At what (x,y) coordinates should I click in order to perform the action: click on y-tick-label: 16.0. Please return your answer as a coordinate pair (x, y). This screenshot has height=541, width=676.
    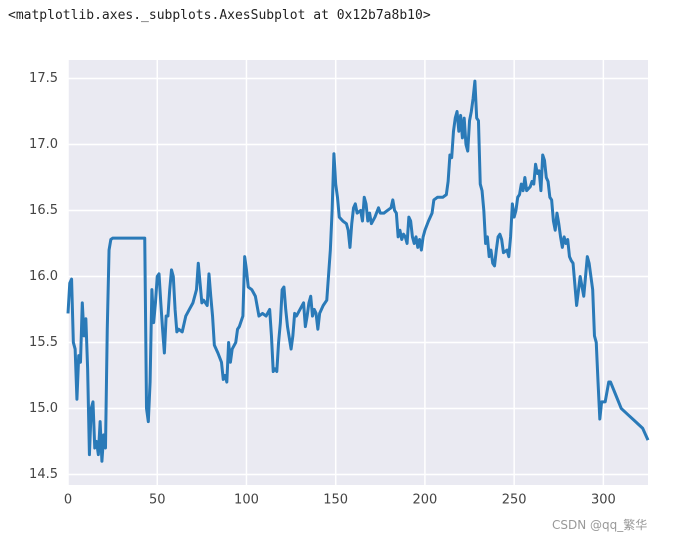
    Looking at the image, I should click on (43, 276).